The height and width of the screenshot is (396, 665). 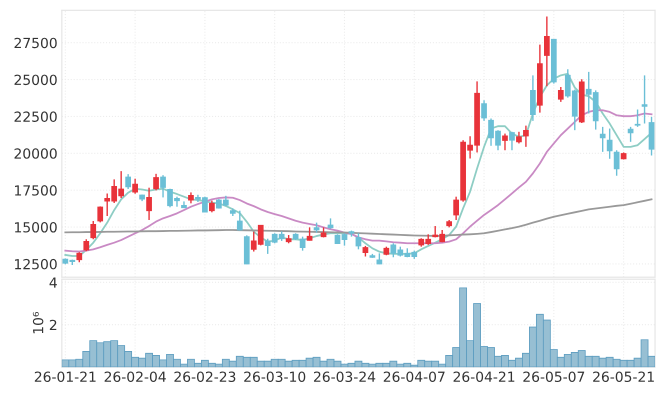 What do you see at coordinates (36, 264) in the screenshot?
I see `y-tick-label: 12500` at bounding box center [36, 264].